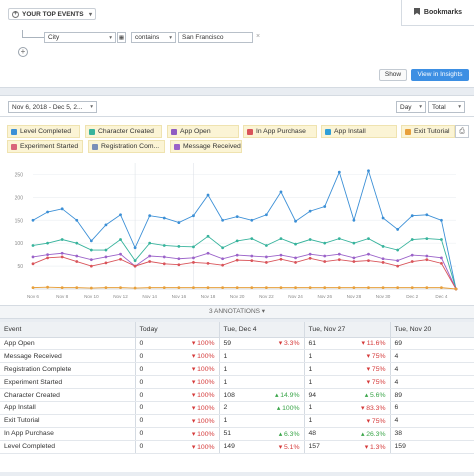 The image size is (474, 476). What do you see at coordinates (177, 330) in the screenshot?
I see `column-header-today: Today` at bounding box center [177, 330].